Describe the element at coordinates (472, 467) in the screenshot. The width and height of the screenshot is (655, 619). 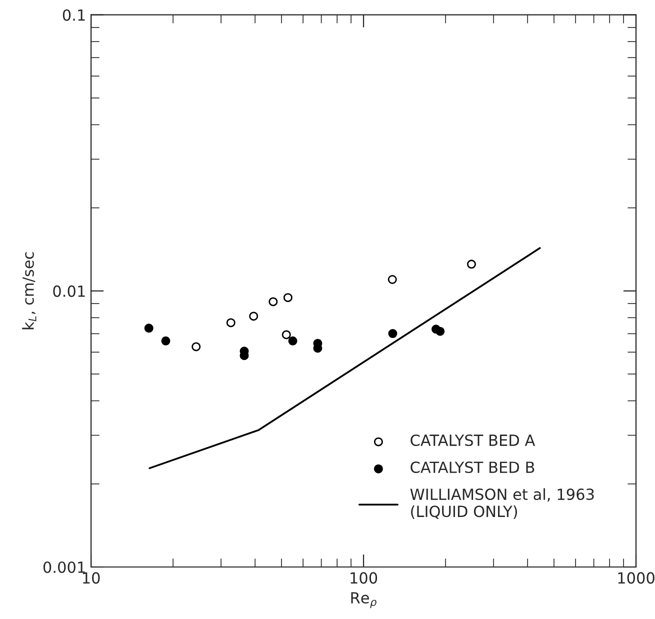
I see `legend-label: CATALYST BED B` at that location.